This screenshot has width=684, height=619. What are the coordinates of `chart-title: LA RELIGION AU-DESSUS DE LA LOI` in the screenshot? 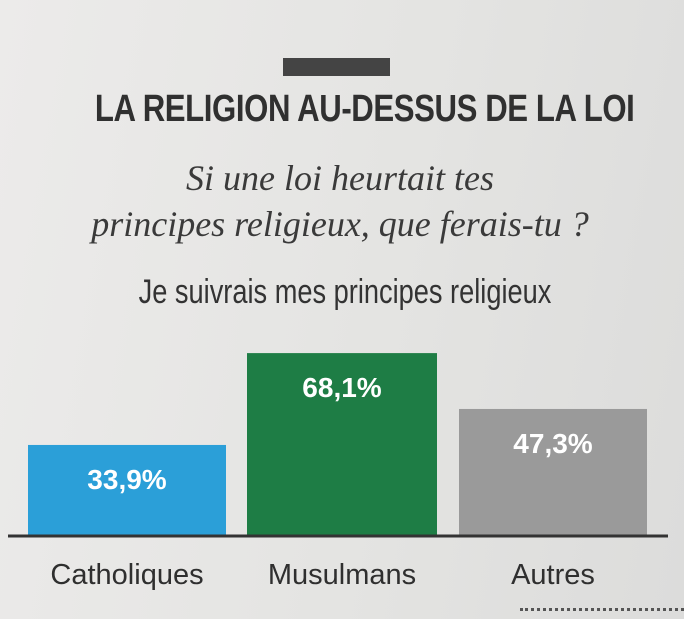 It's located at (364, 109).